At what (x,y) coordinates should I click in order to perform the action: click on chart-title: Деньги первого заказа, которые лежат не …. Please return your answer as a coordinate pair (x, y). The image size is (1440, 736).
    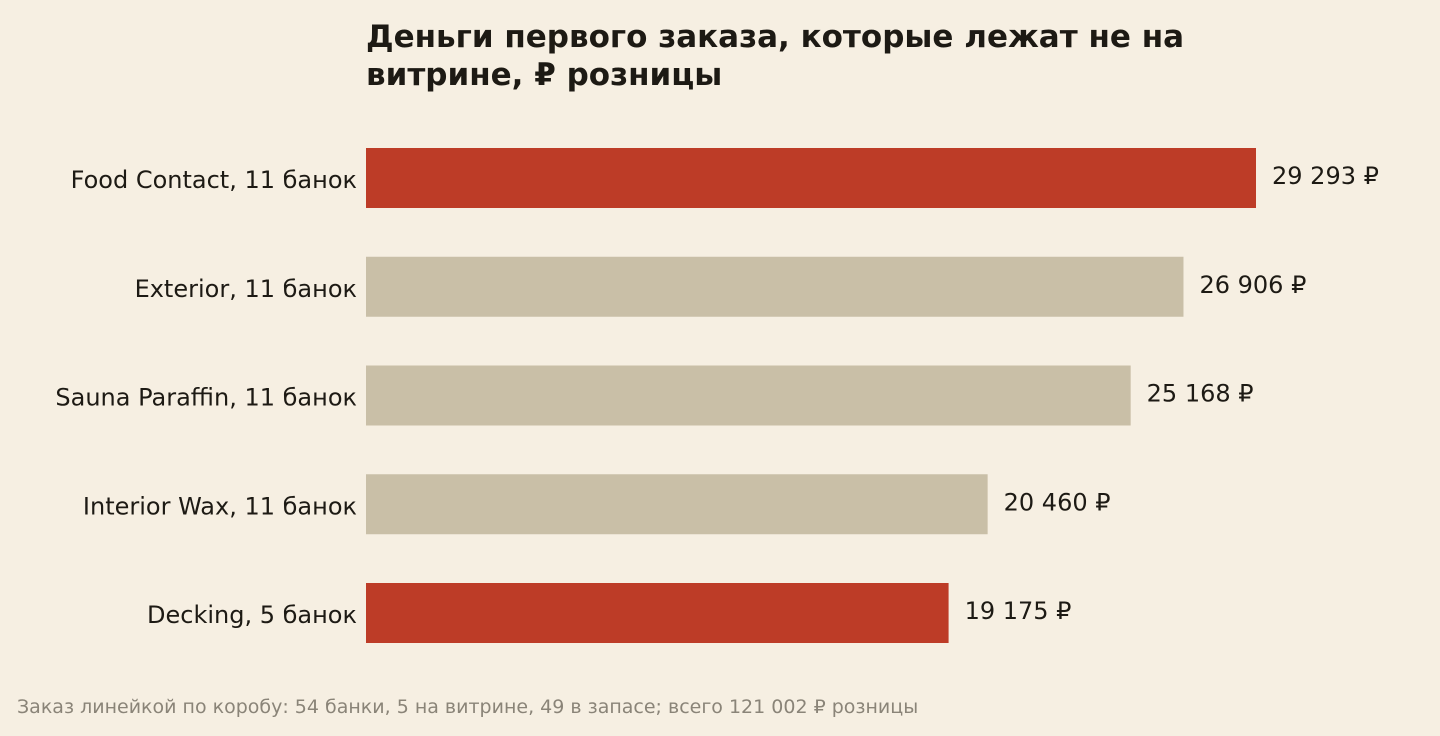
    Looking at the image, I should click on (775, 56).